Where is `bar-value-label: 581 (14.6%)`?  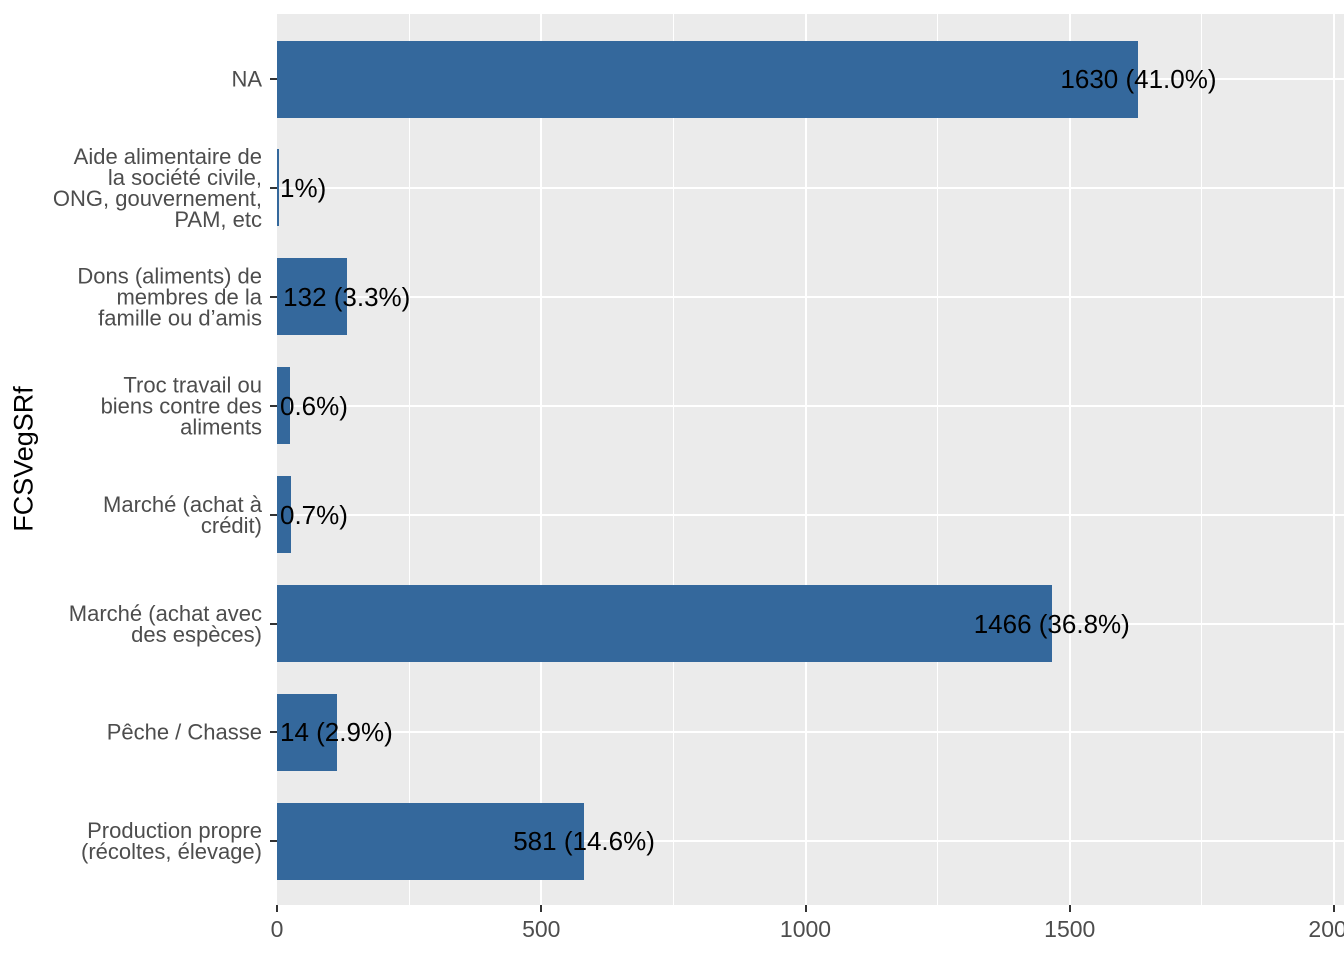
bar-value-label: 581 (14.6%) is located at coordinates (584, 841).